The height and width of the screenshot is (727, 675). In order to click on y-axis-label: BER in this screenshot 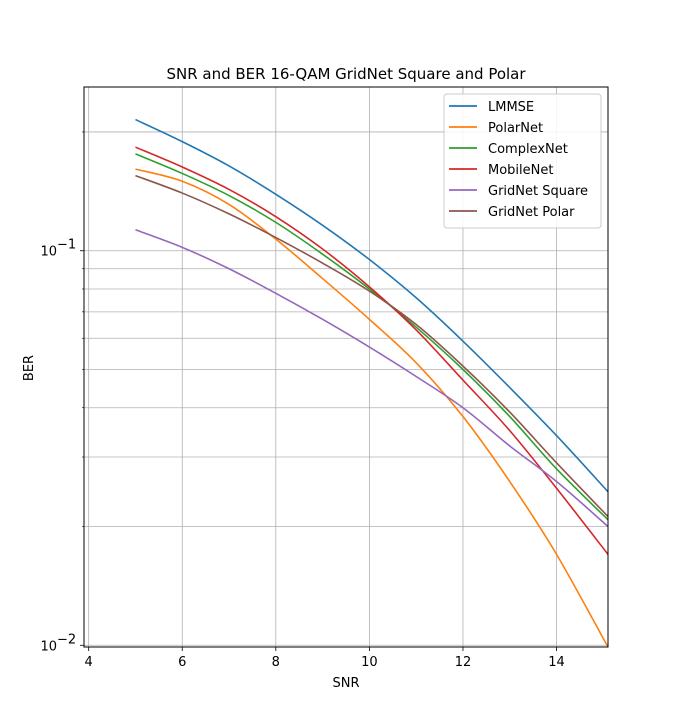, I will do `click(29, 368)`.